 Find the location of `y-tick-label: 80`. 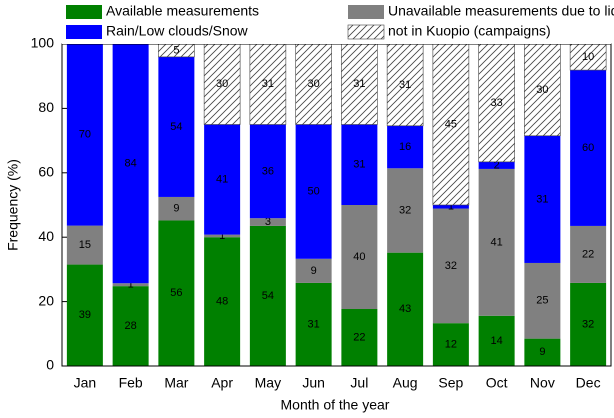

y-tick-label: 80 is located at coordinates (46, 107).